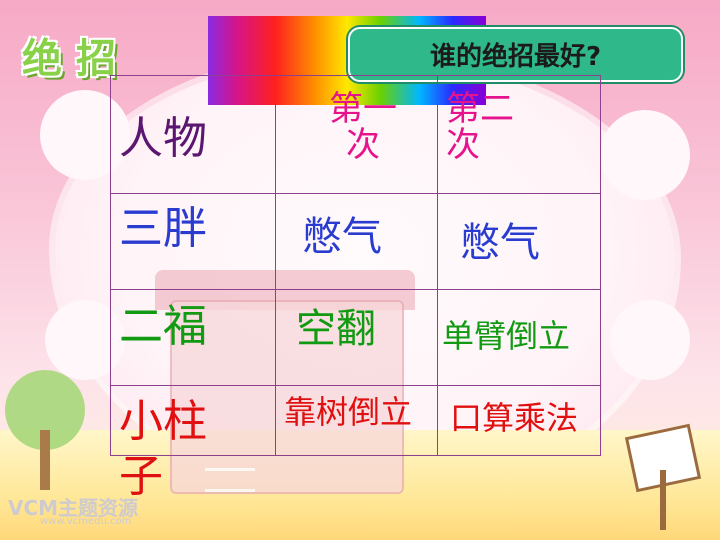  Describe the element at coordinates (348, 412) in the screenshot. I see `first-attempt-text: 靠树倒立` at that location.